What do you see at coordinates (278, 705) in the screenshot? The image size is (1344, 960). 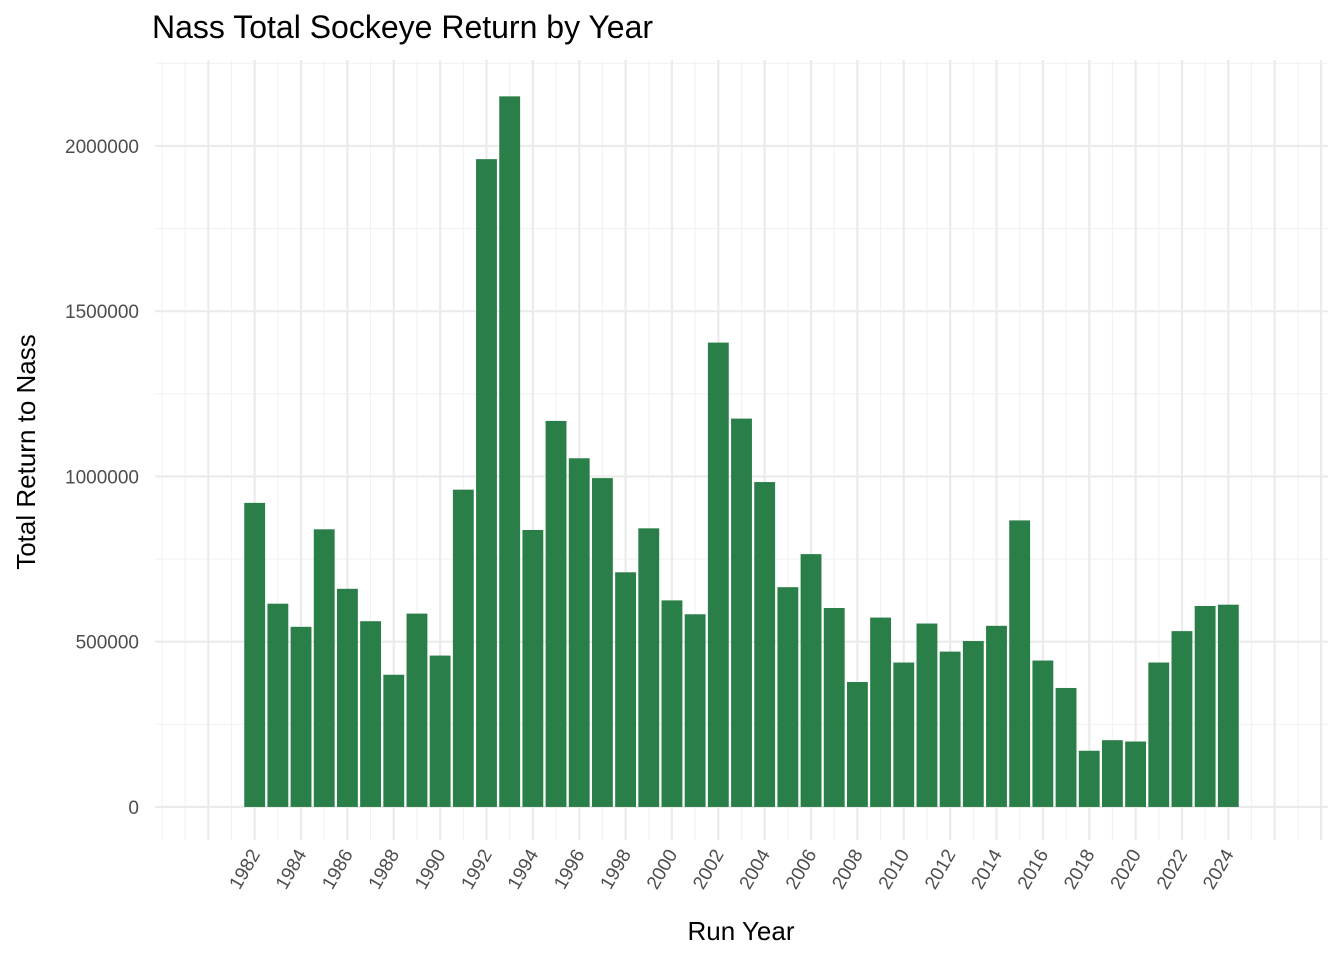 I see `bar-1983` at bounding box center [278, 705].